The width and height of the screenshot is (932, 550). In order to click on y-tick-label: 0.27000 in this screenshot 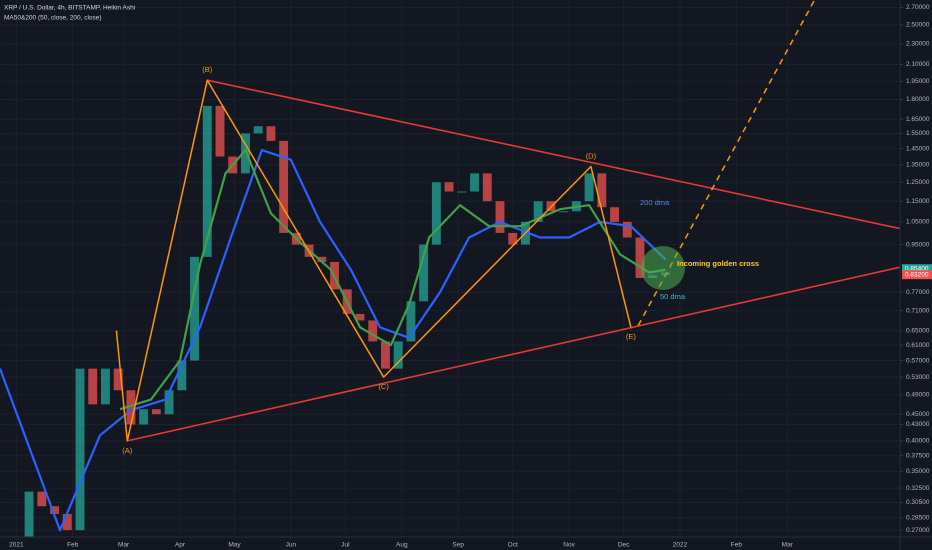, I will do `click(918, 530)`.